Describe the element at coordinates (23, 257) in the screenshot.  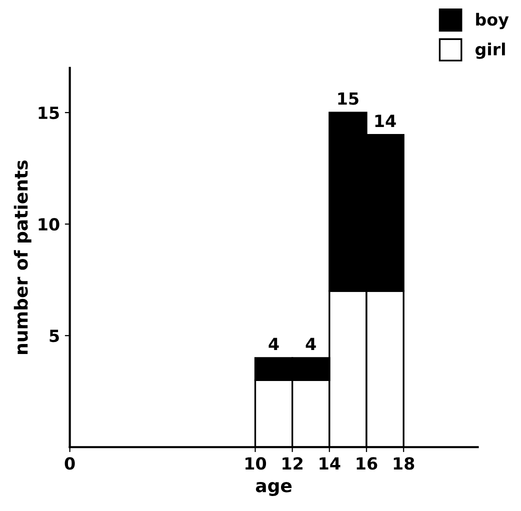
I see `y-axis-title: number of patients` at that location.